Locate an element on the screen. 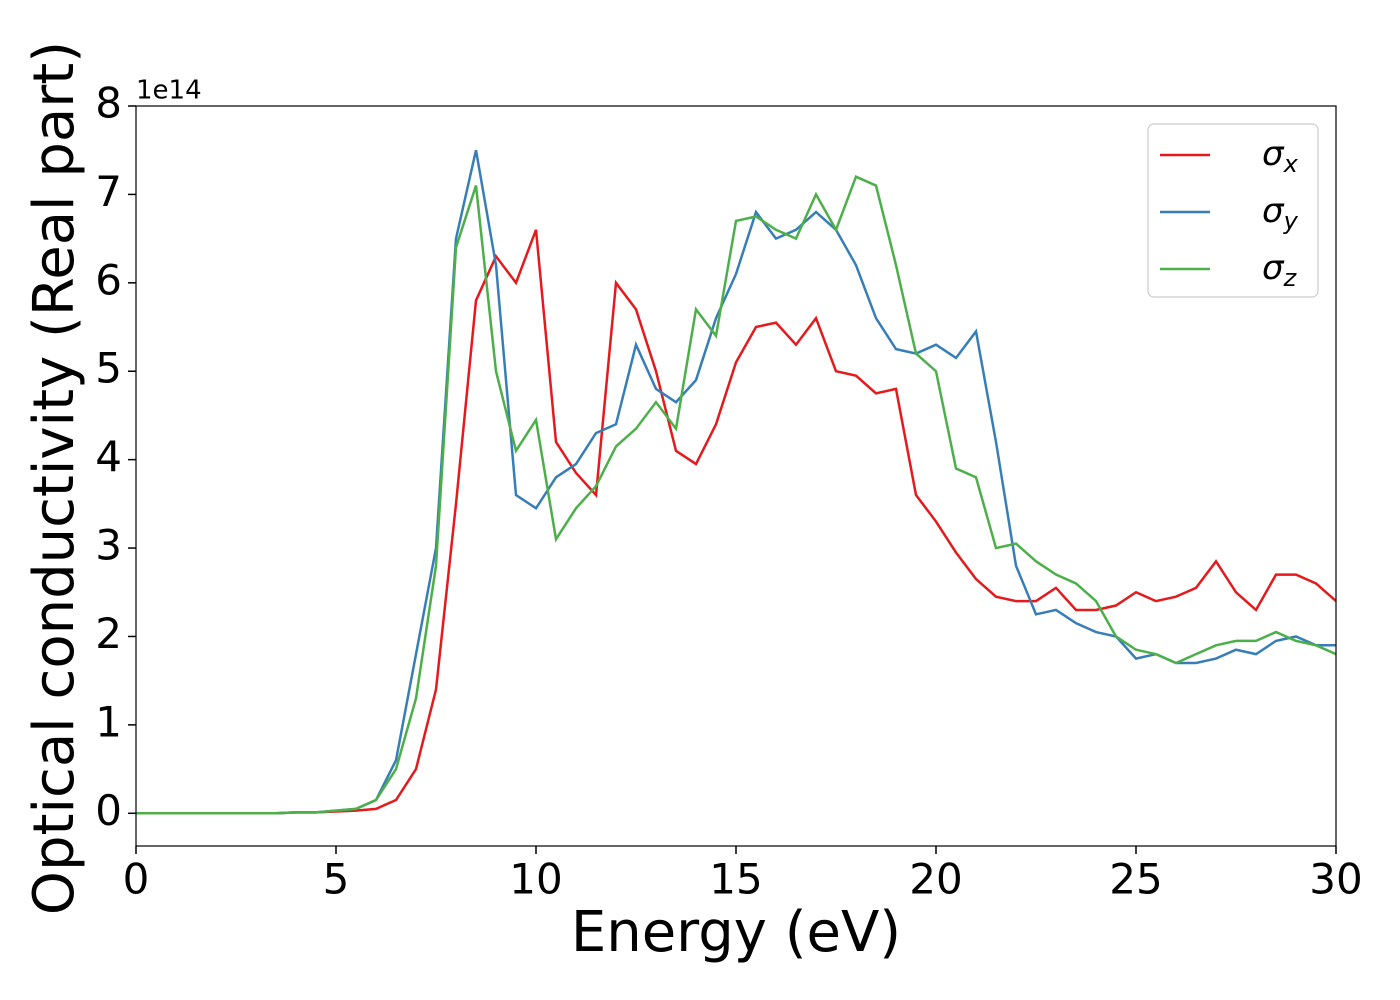 This screenshot has height=1000, width=1400. x-axis-label: Energy (eV) is located at coordinates (736, 932).